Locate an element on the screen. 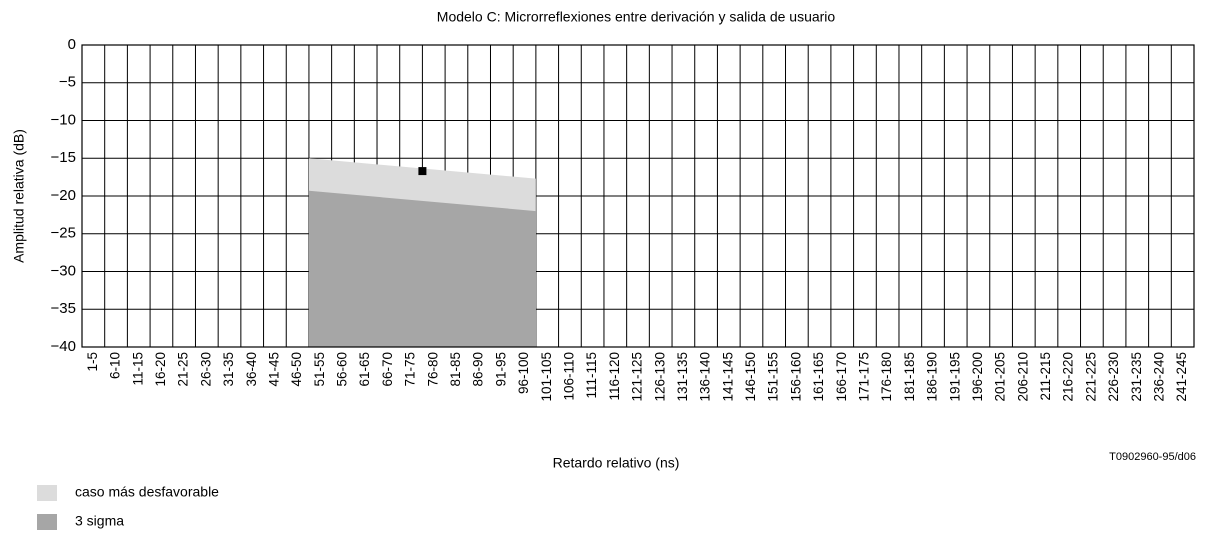 Image resolution: width=1208 pixels, height=537 pixels. x-tick-label: 61-65 is located at coordinates (364, 369).